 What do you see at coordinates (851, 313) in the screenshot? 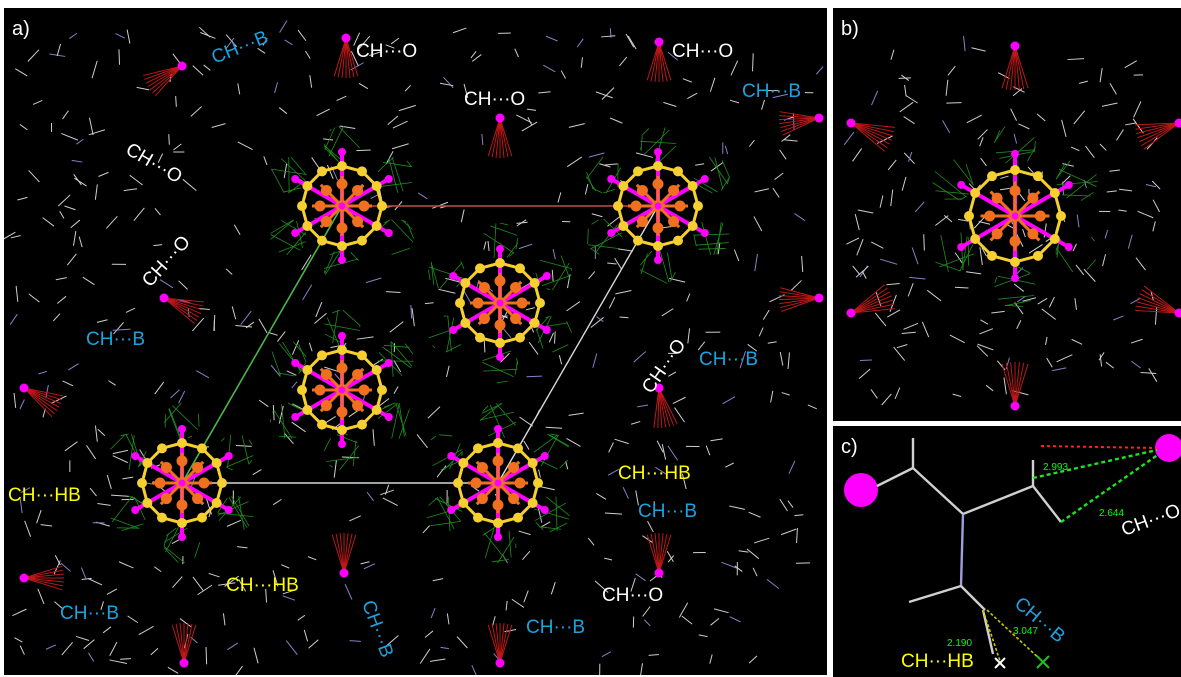
I see `iodide-atom` at bounding box center [851, 313].